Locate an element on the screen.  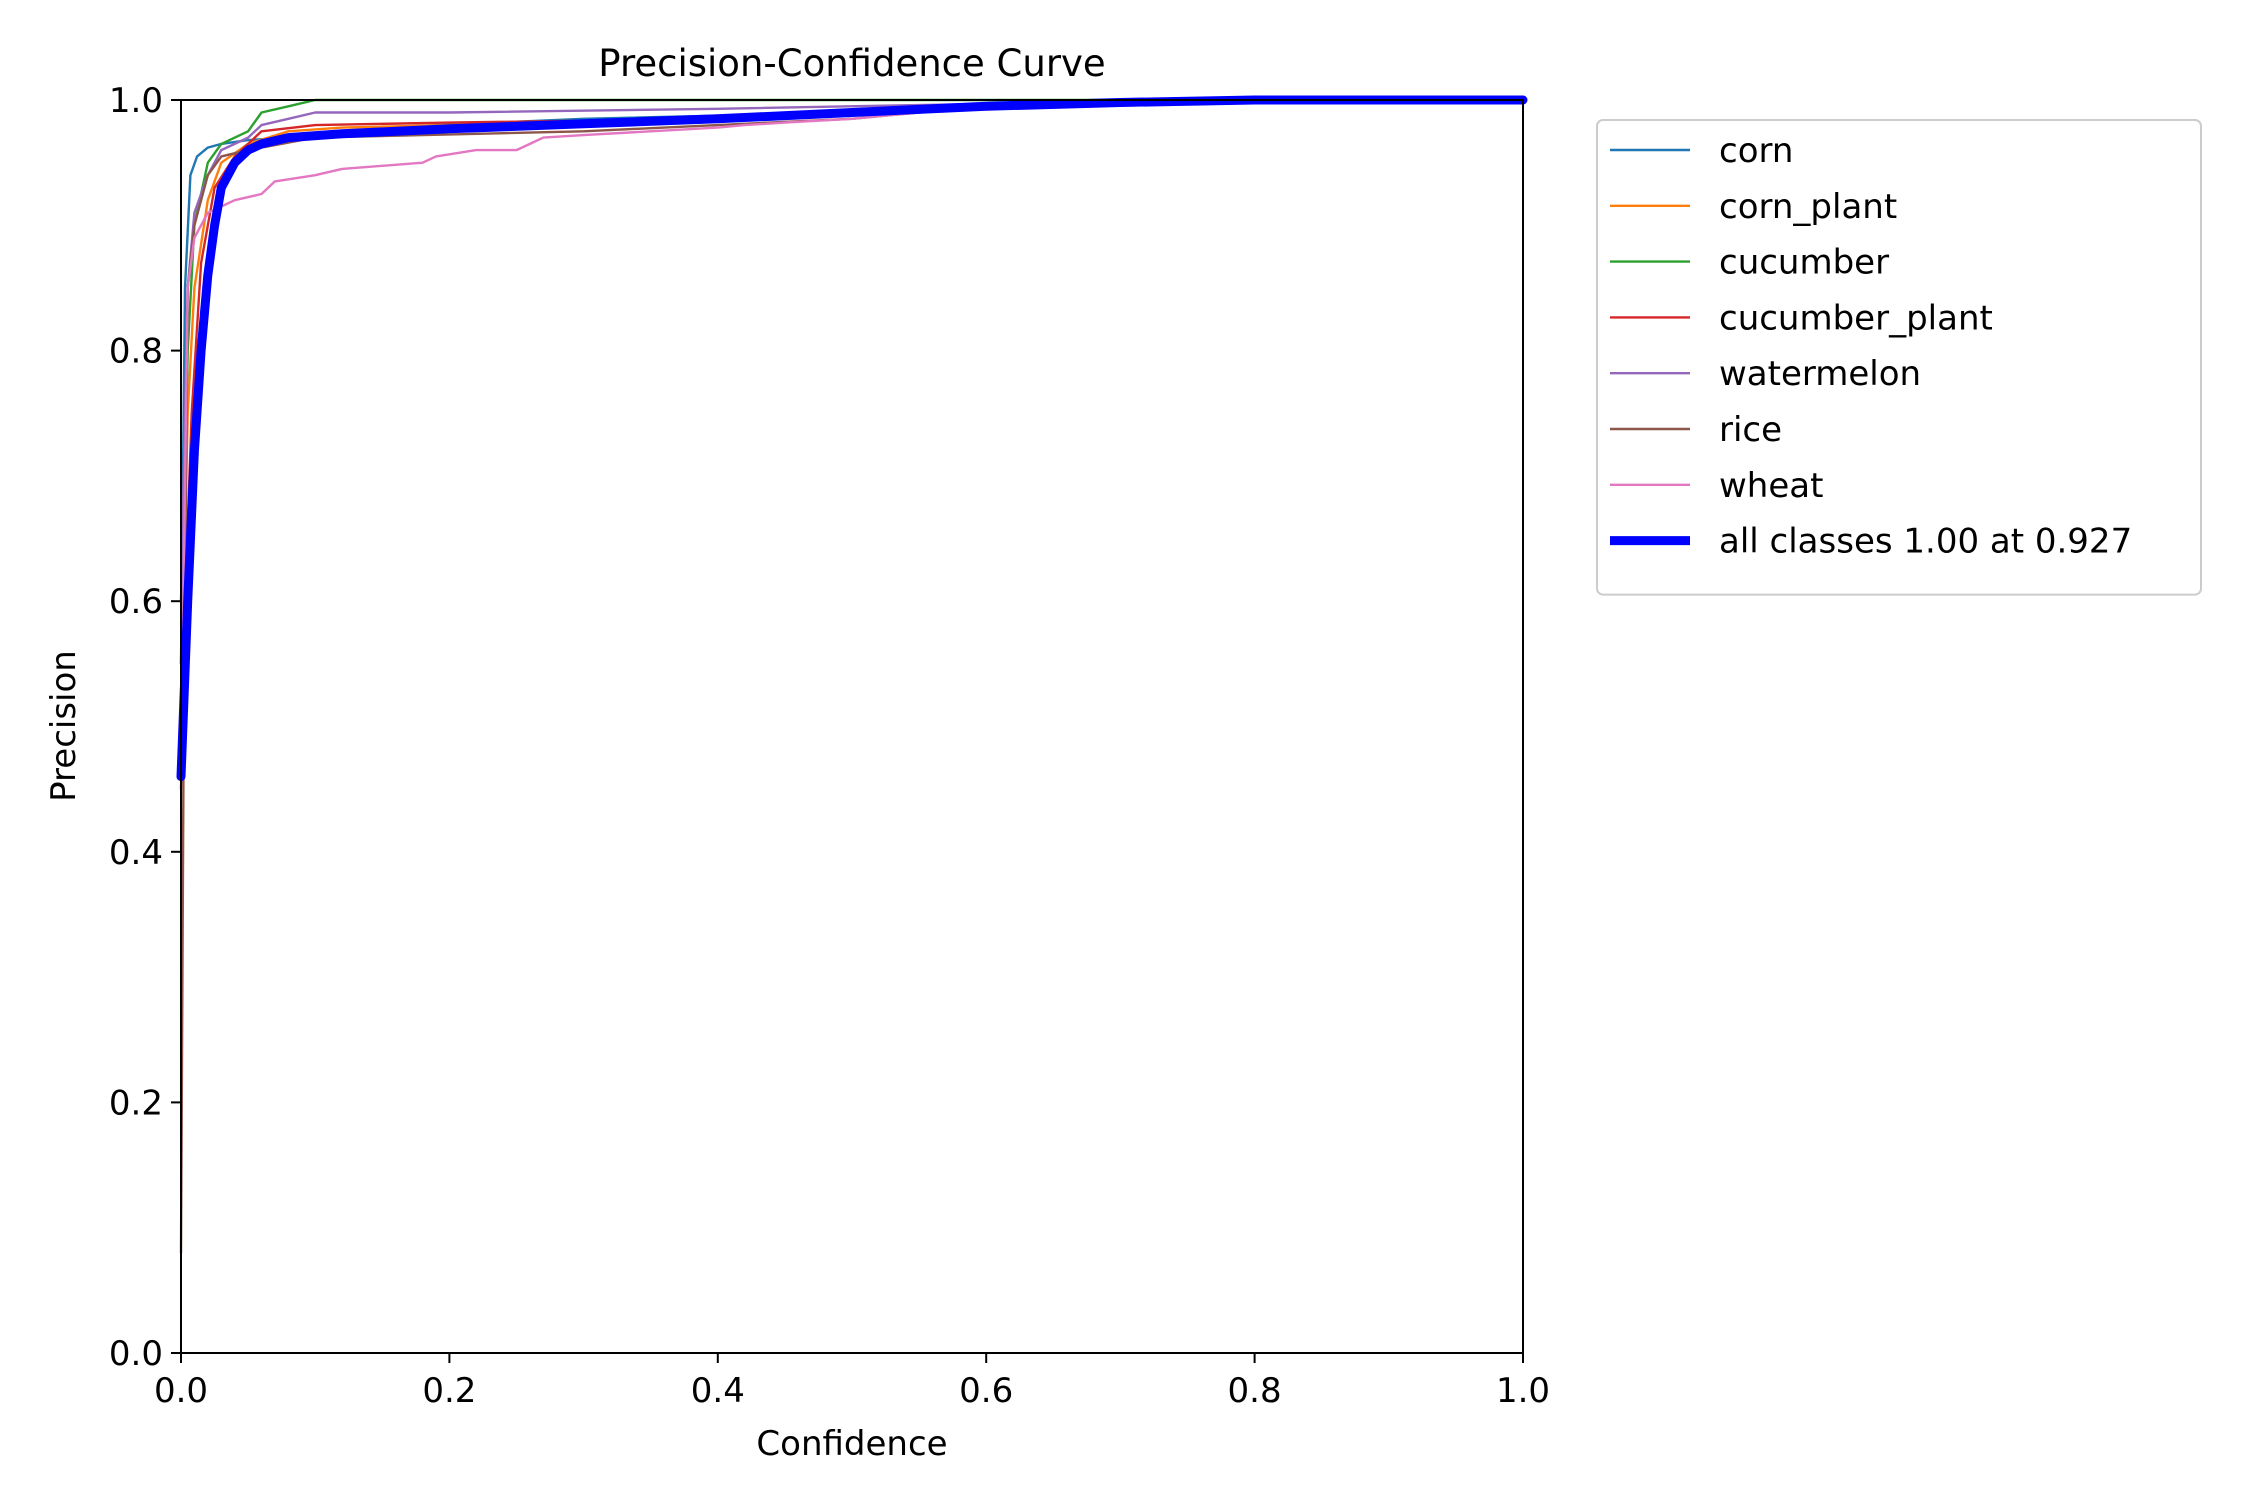
y-tick-label: 0.8 is located at coordinates (136, 352).